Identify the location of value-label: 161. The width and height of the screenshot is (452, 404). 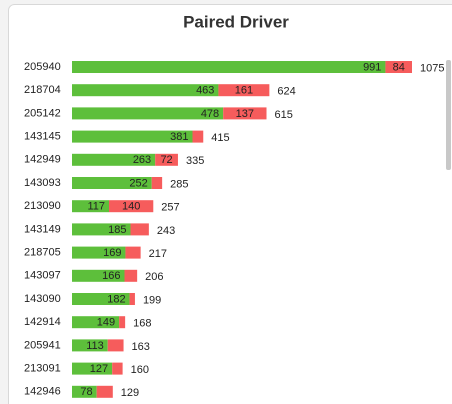
(244, 91).